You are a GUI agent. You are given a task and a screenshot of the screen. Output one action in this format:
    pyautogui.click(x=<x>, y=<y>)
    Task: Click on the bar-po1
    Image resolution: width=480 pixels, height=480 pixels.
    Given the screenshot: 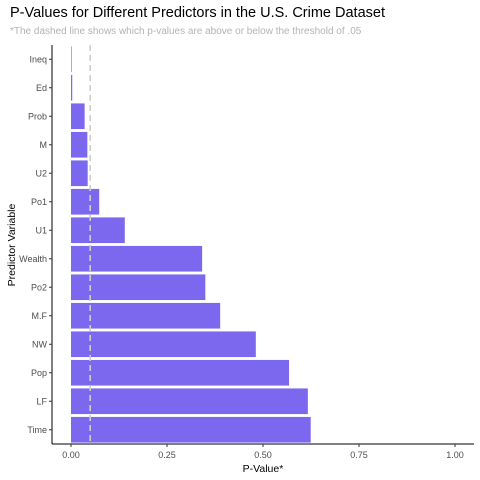 What is the action you would take?
    pyautogui.click(x=85, y=201)
    